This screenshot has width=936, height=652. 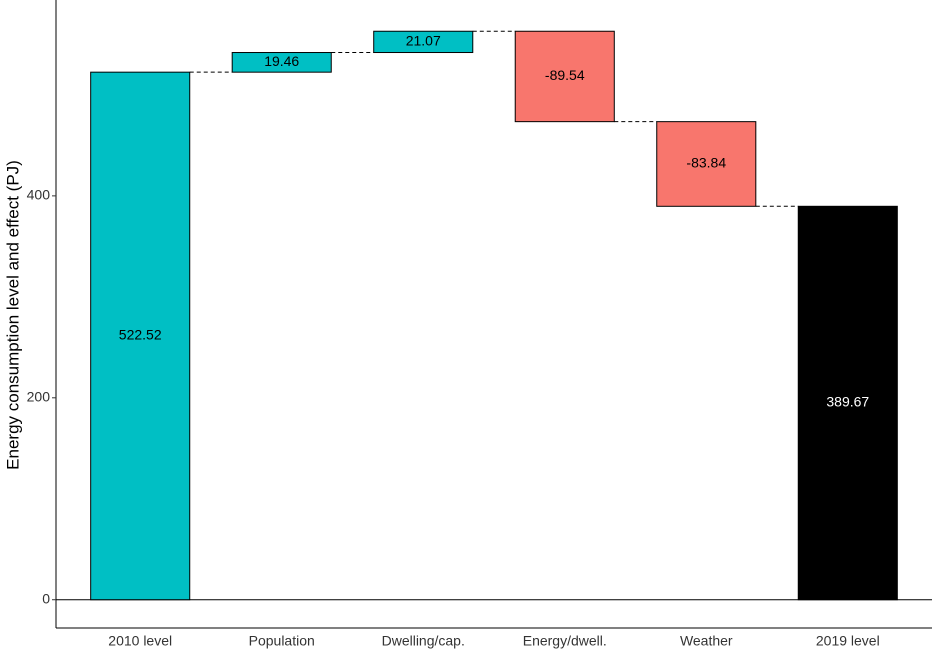 I want to click on value-label: -83.84, so click(x=706, y=163).